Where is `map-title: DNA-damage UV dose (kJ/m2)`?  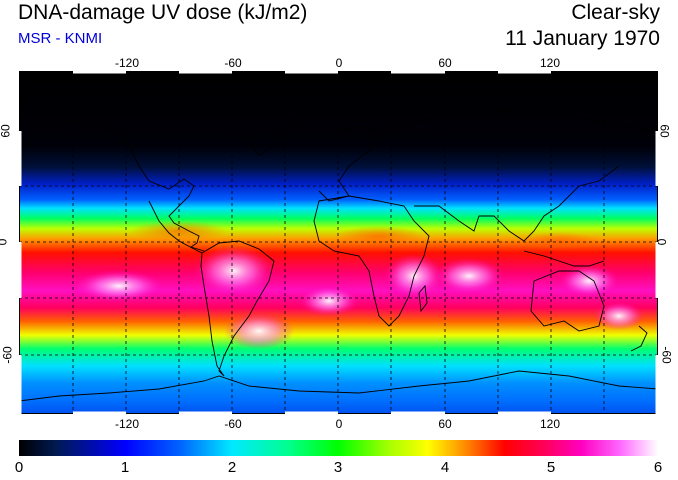
map-title: DNA-damage UV dose (kJ/m2) is located at coordinates (163, 12).